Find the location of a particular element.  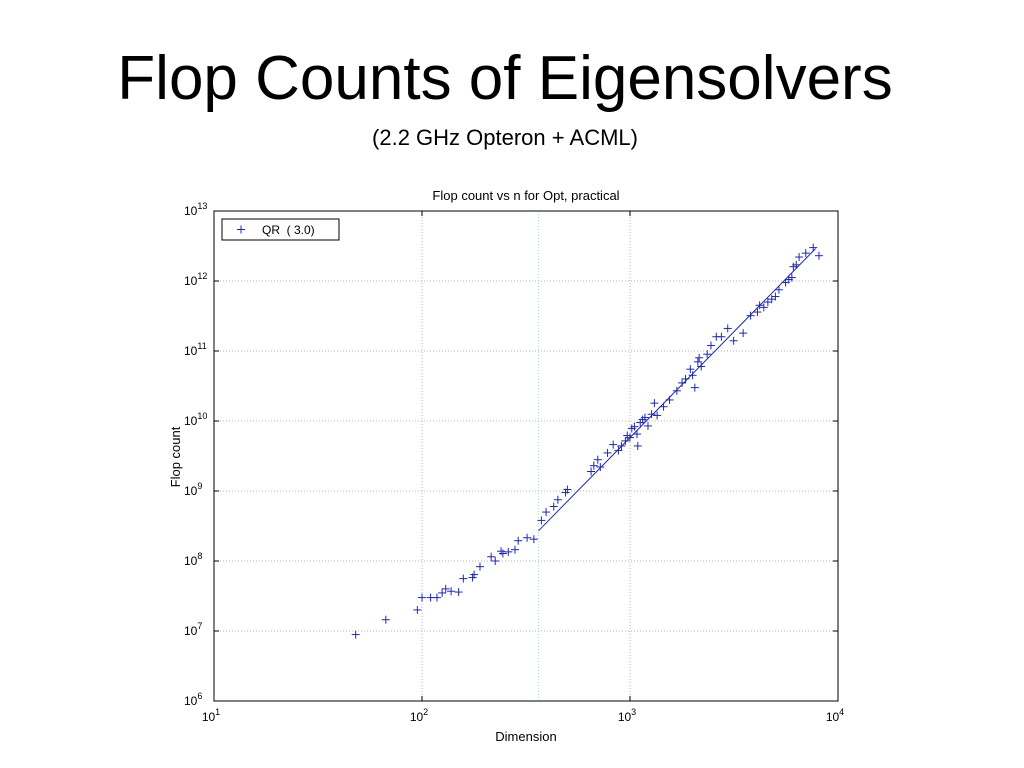

y-tick-label: 10⁷ is located at coordinates (193, 629).